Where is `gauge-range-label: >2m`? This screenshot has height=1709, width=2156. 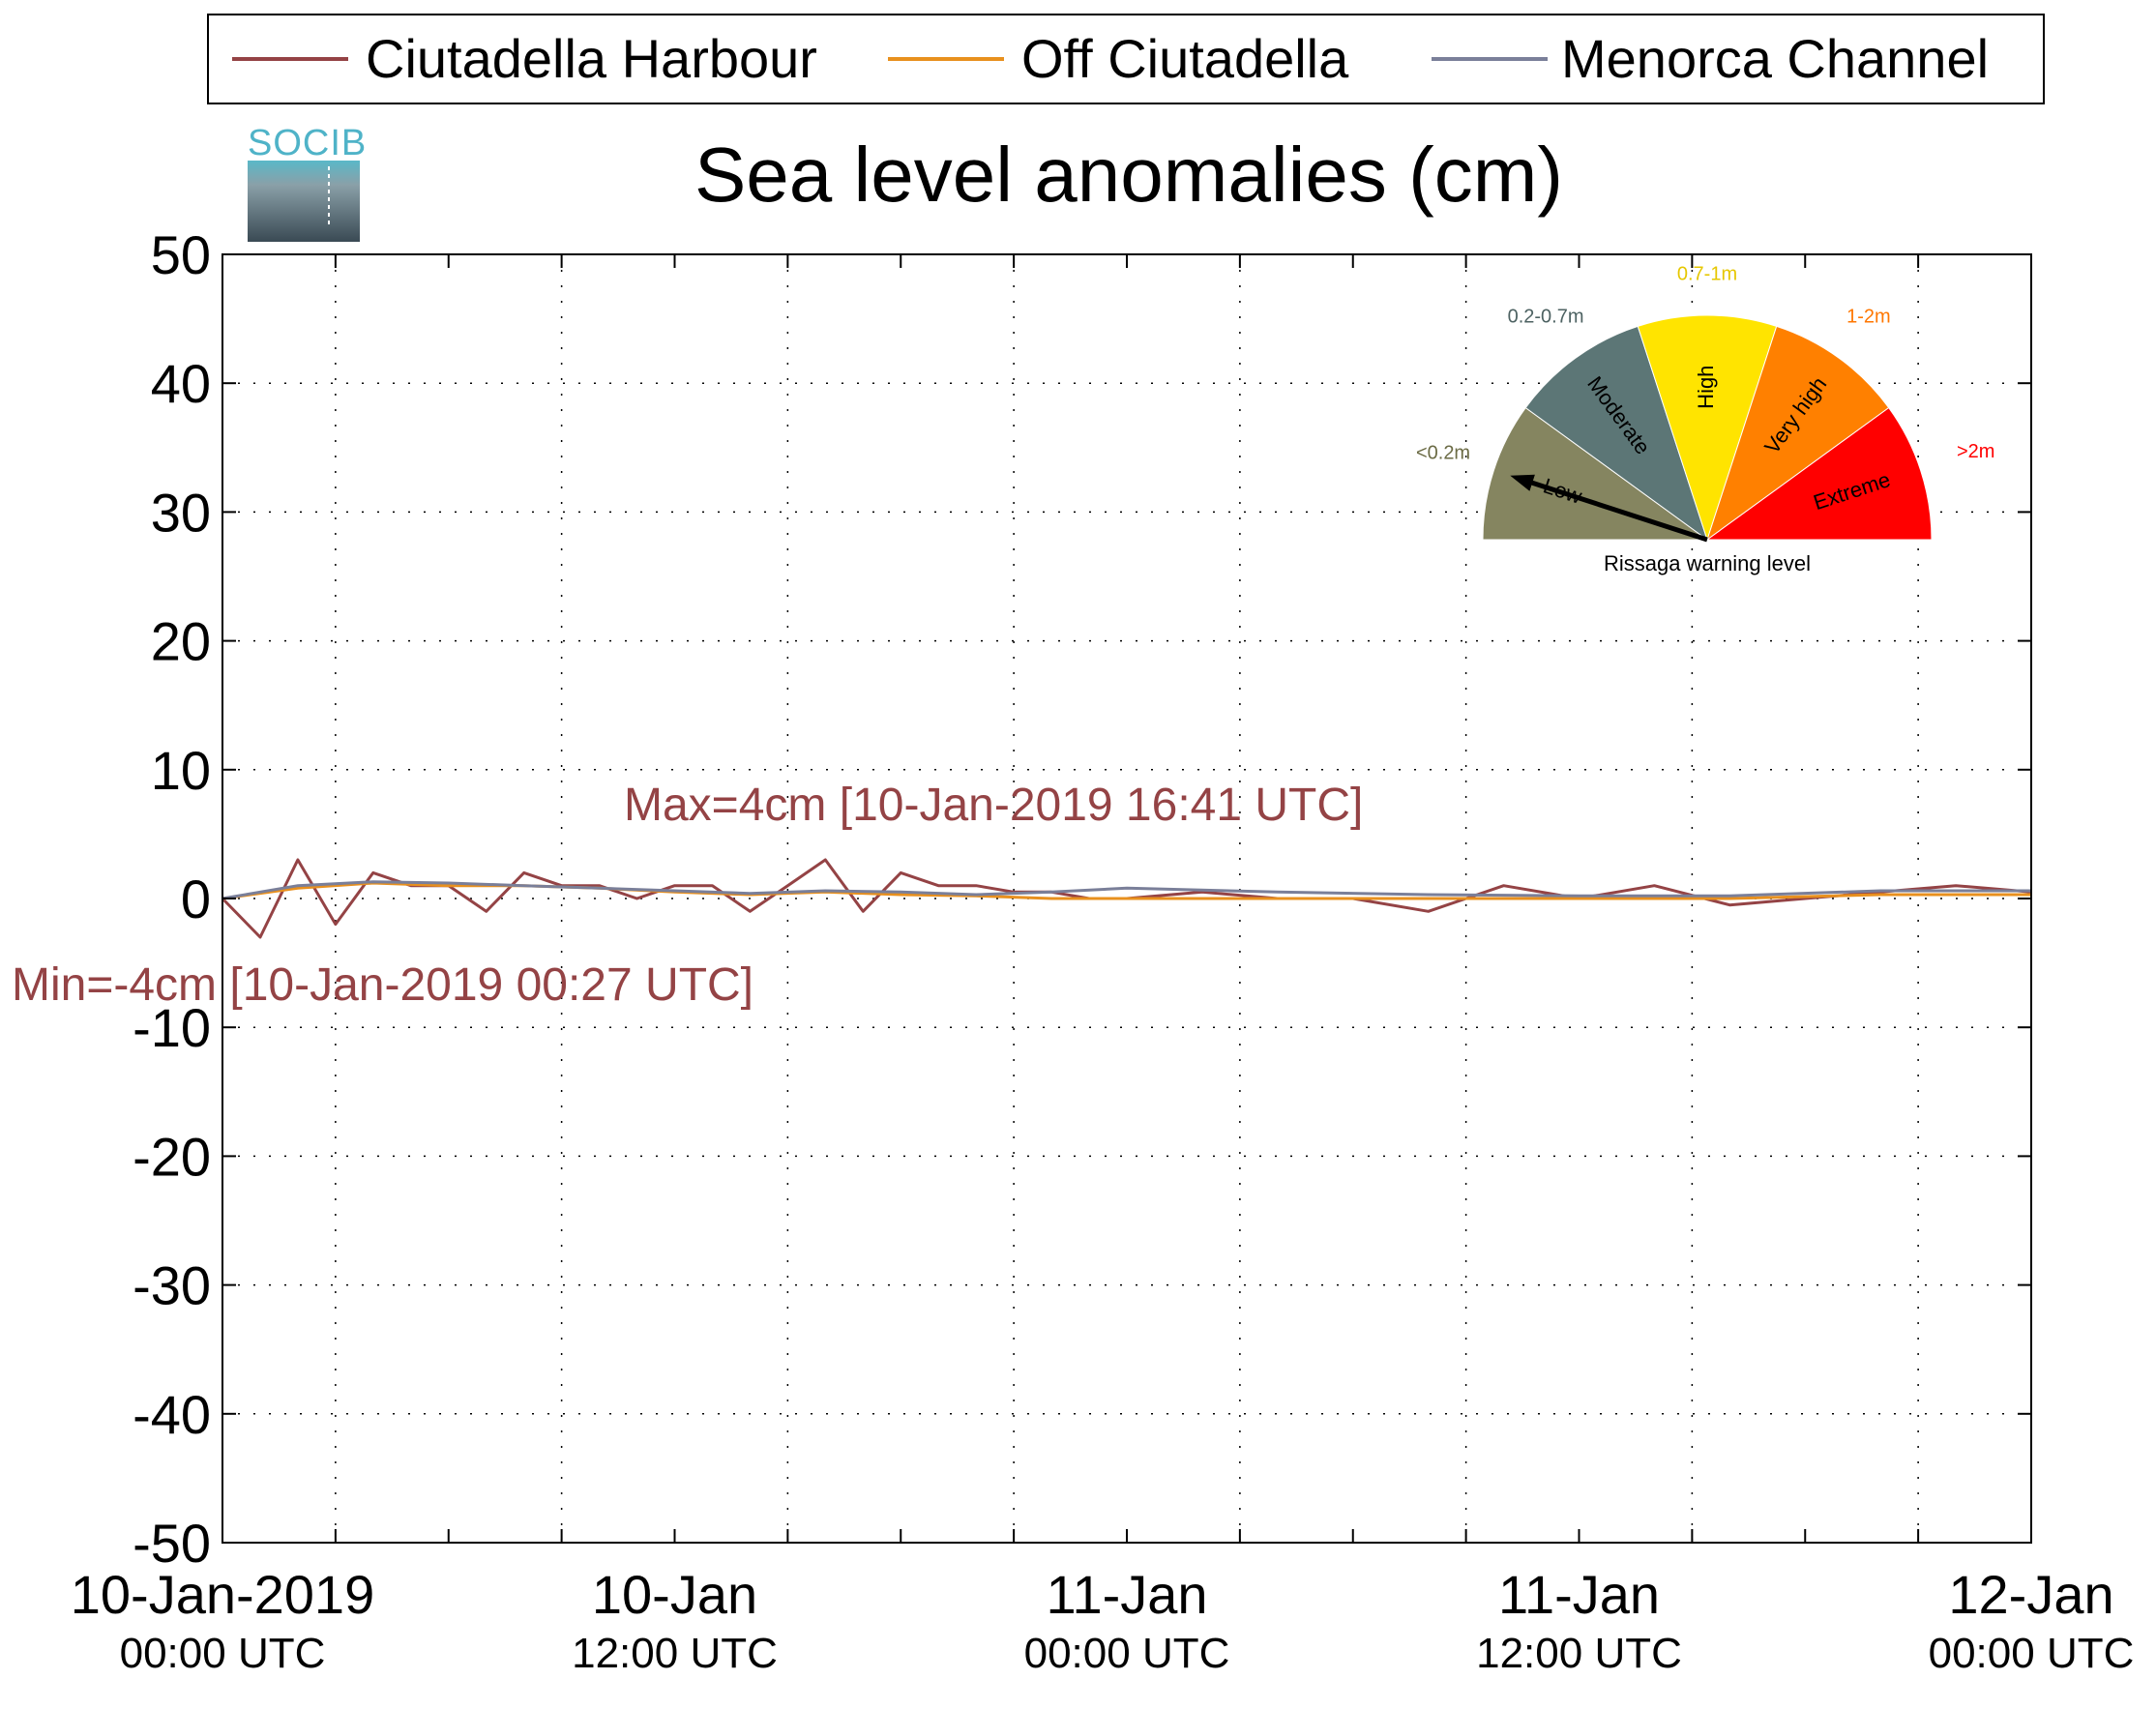 gauge-range-label: >2m is located at coordinates (1975, 451).